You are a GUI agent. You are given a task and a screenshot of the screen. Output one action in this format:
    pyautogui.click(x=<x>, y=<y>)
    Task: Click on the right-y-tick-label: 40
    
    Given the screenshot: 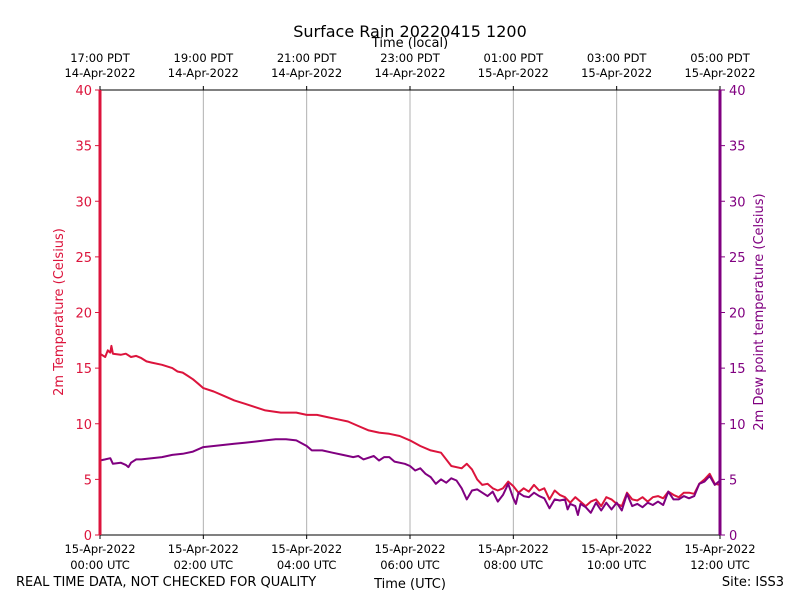 What is the action you would take?
    pyautogui.click(x=737, y=91)
    